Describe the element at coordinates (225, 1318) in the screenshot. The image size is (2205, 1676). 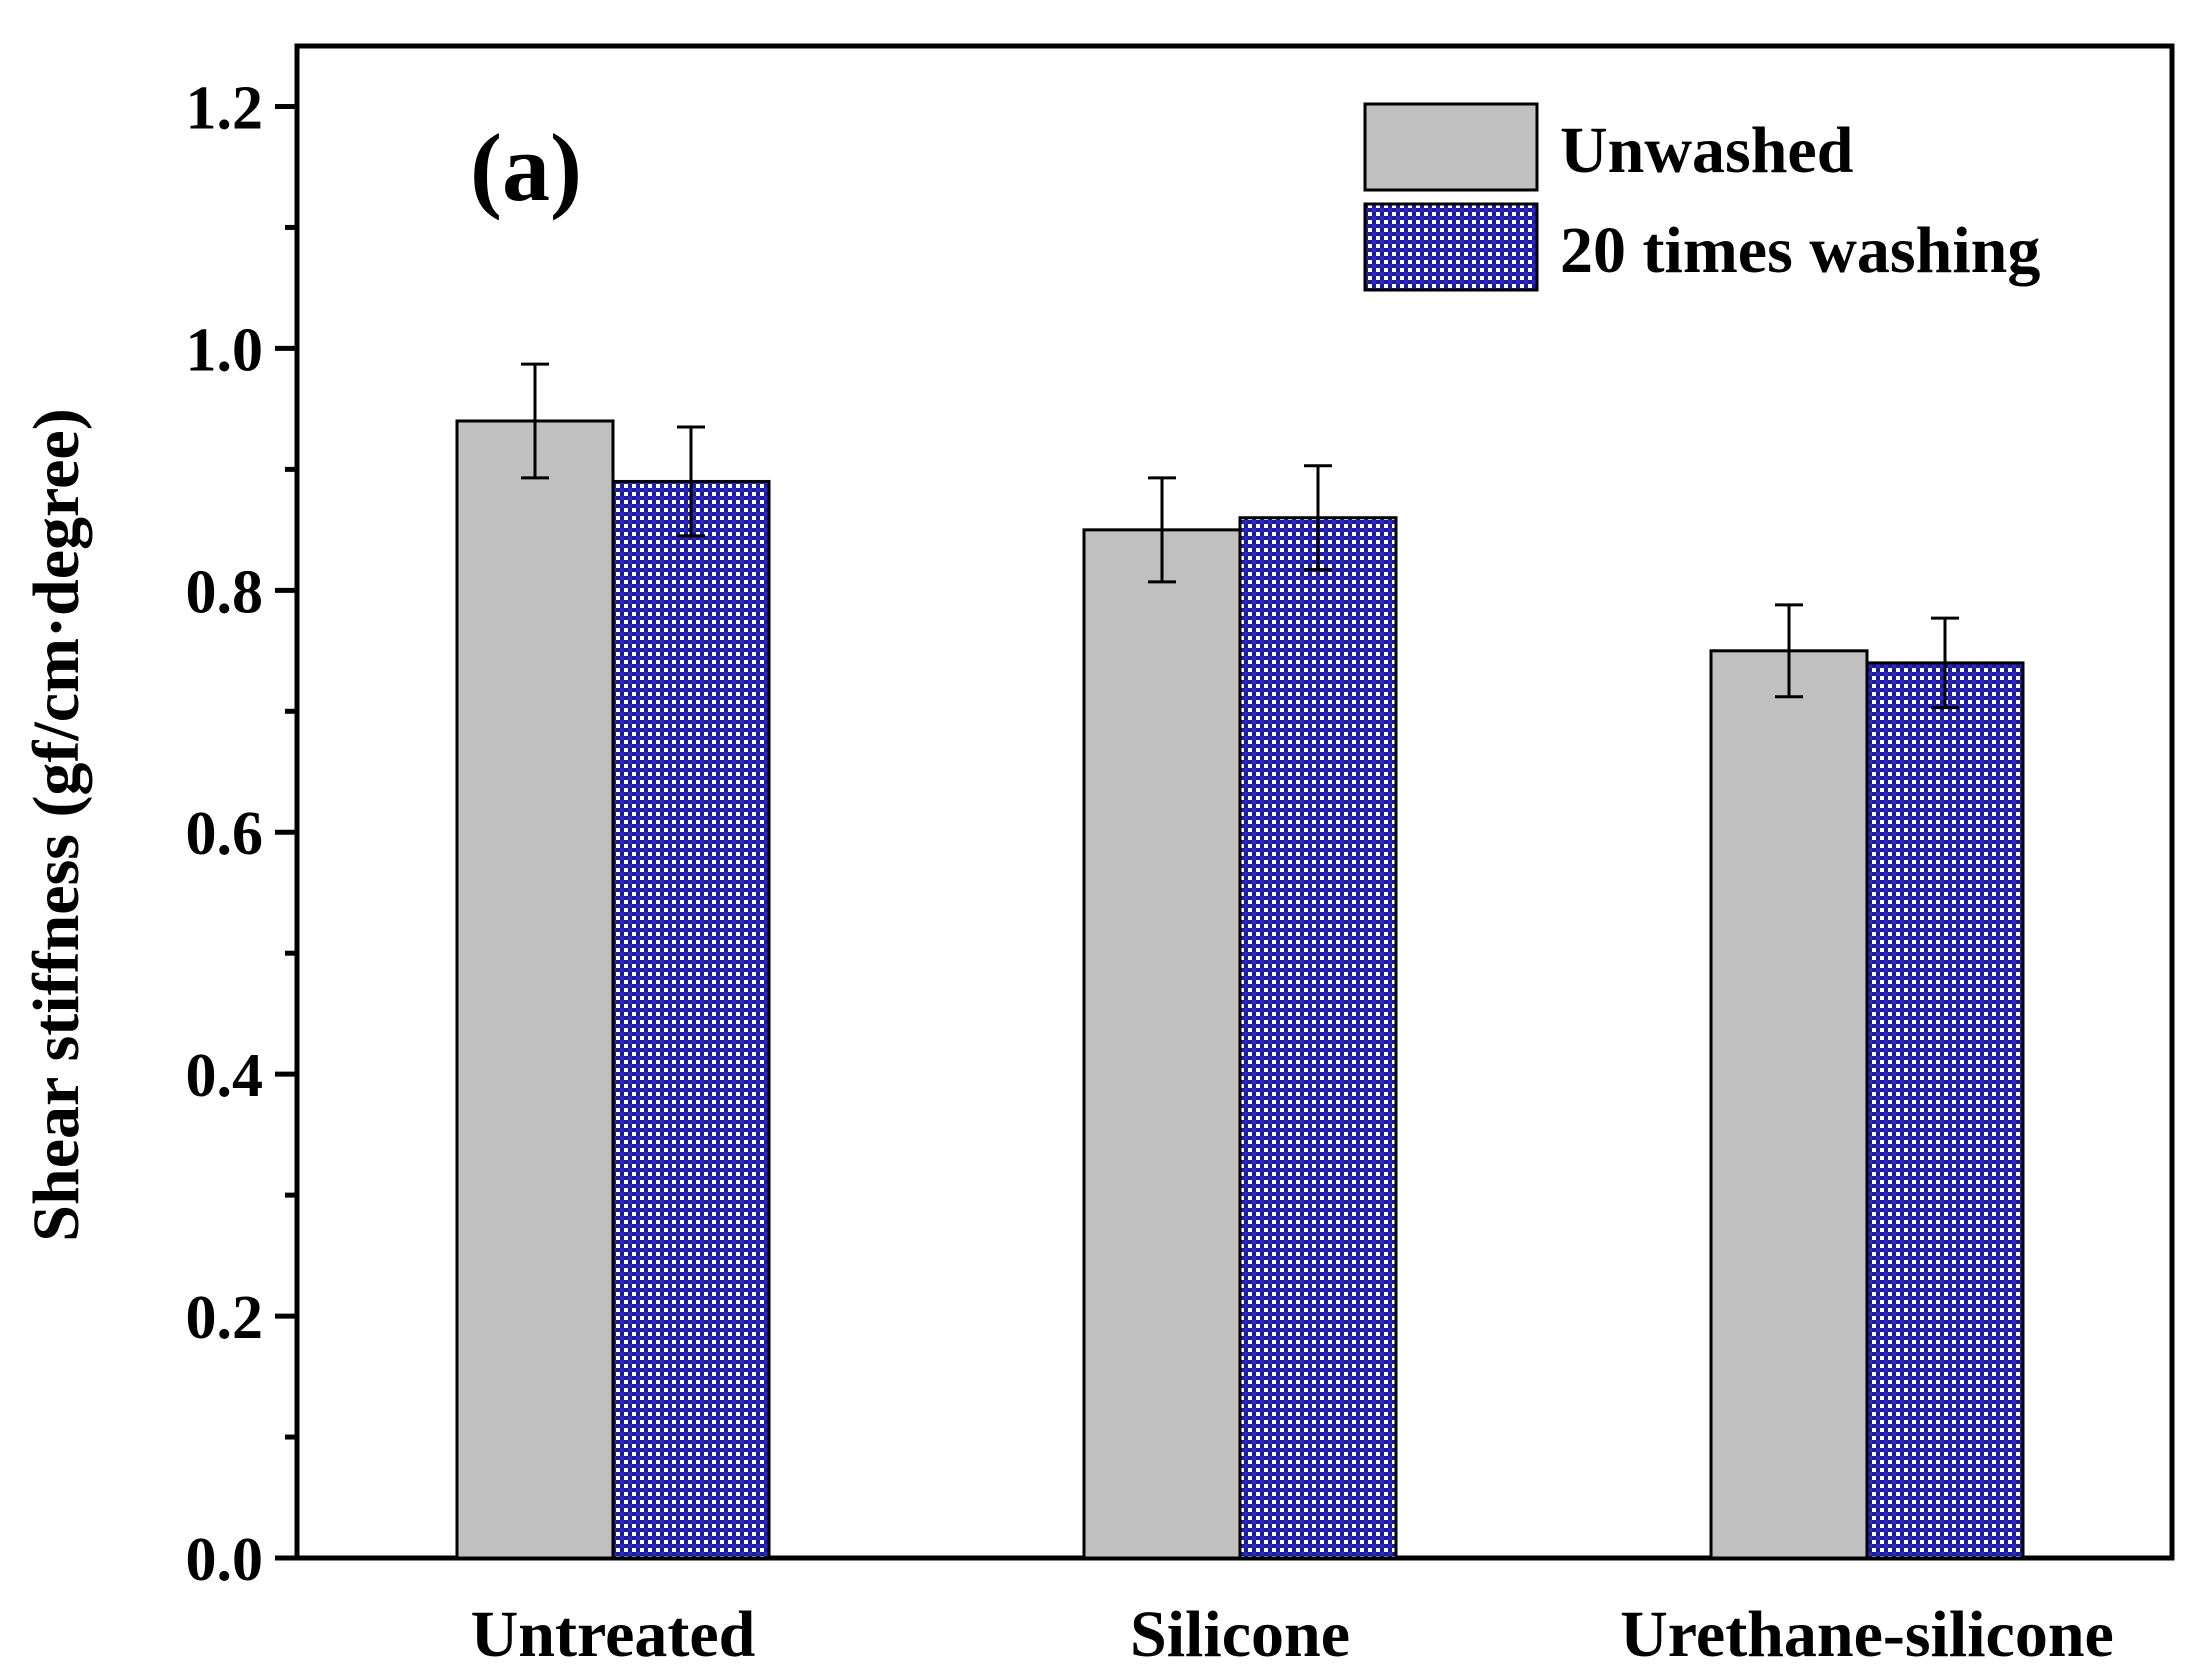
I see `y-tick-label: 0.2` at that location.